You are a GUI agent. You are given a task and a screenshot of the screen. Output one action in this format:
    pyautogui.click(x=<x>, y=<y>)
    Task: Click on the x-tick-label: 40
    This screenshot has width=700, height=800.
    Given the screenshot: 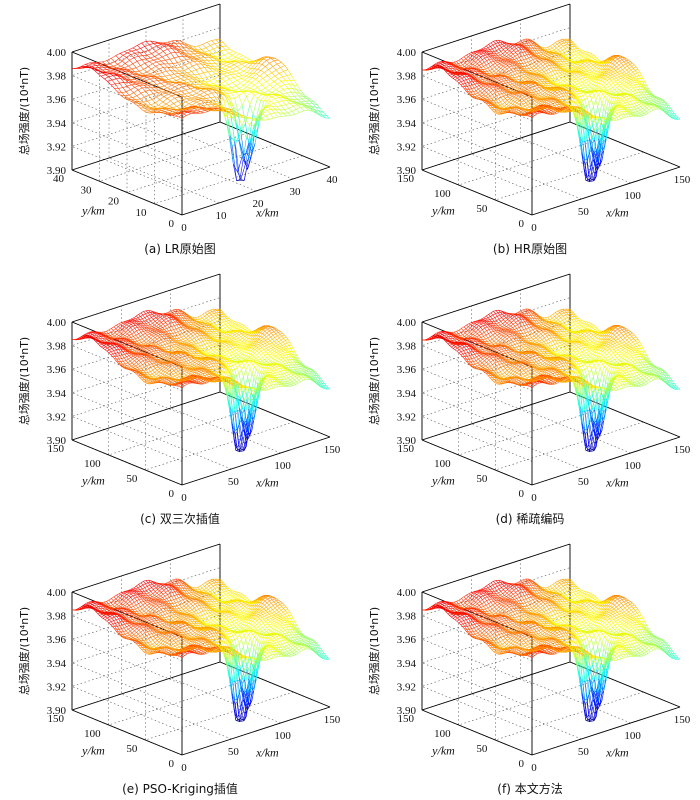 What is the action you would take?
    pyautogui.click(x=333, y=180)
    